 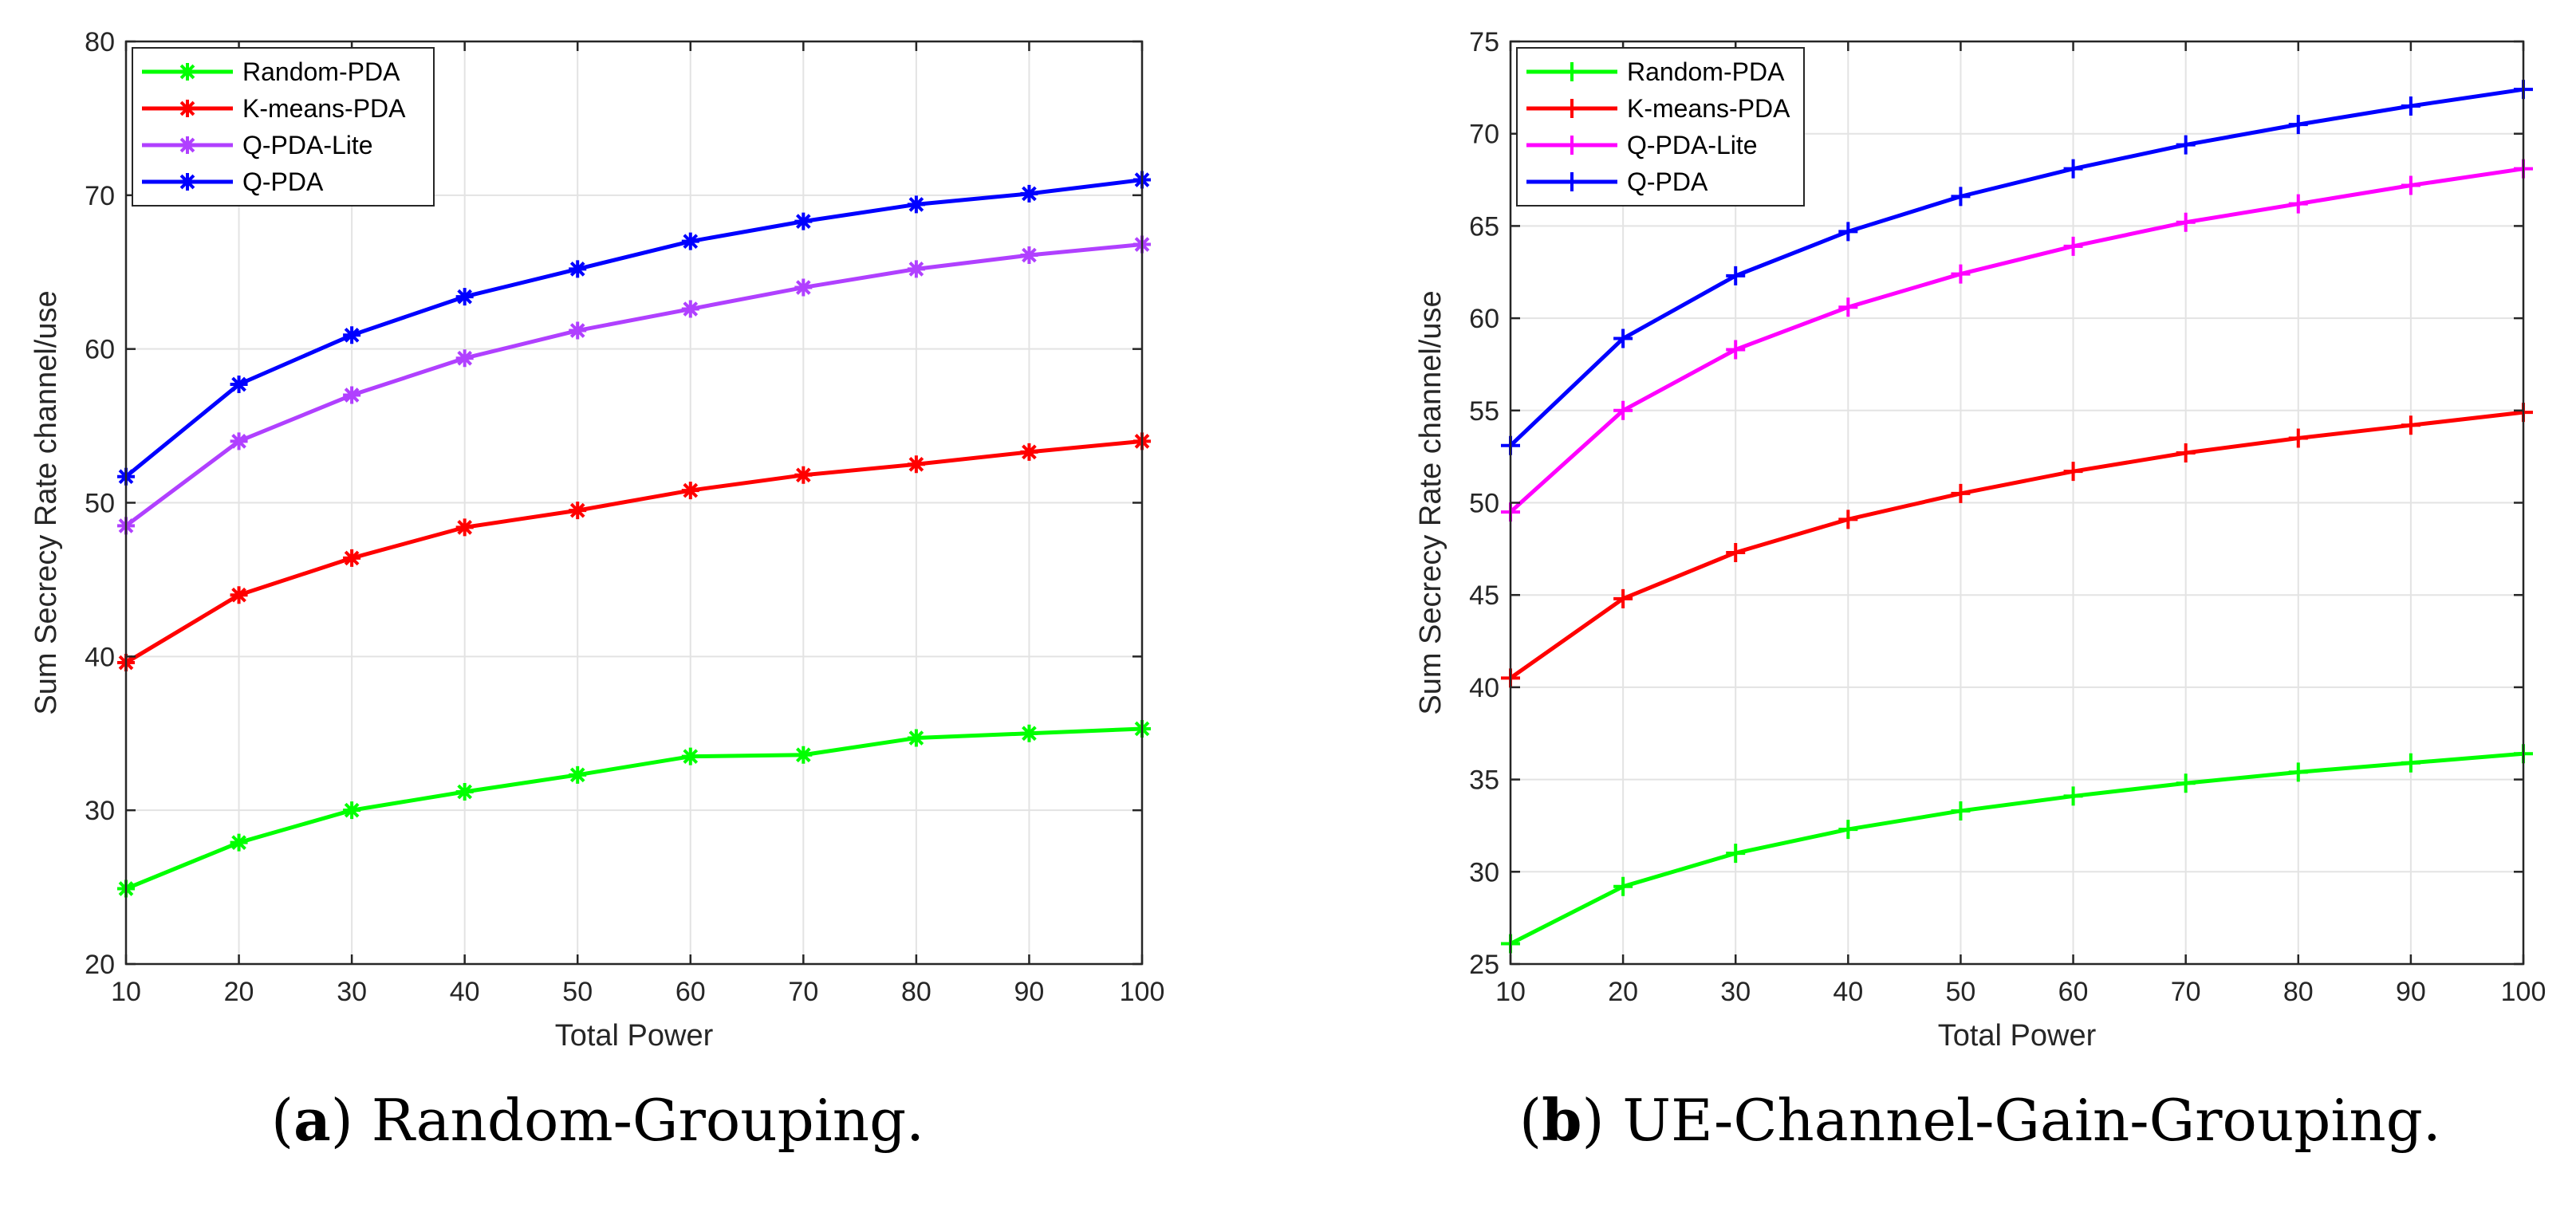 What do you see at coordinates (2073, 992) in the screenshot?
I see `x-tick-label: 60` at bounding box center [2073, 992].